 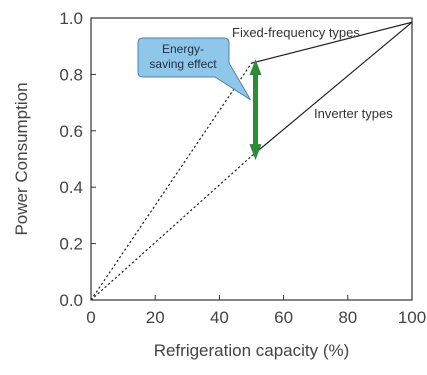 I want to click on energy-saving-callout: Energy- saving effect, so click(x=194, y=69).